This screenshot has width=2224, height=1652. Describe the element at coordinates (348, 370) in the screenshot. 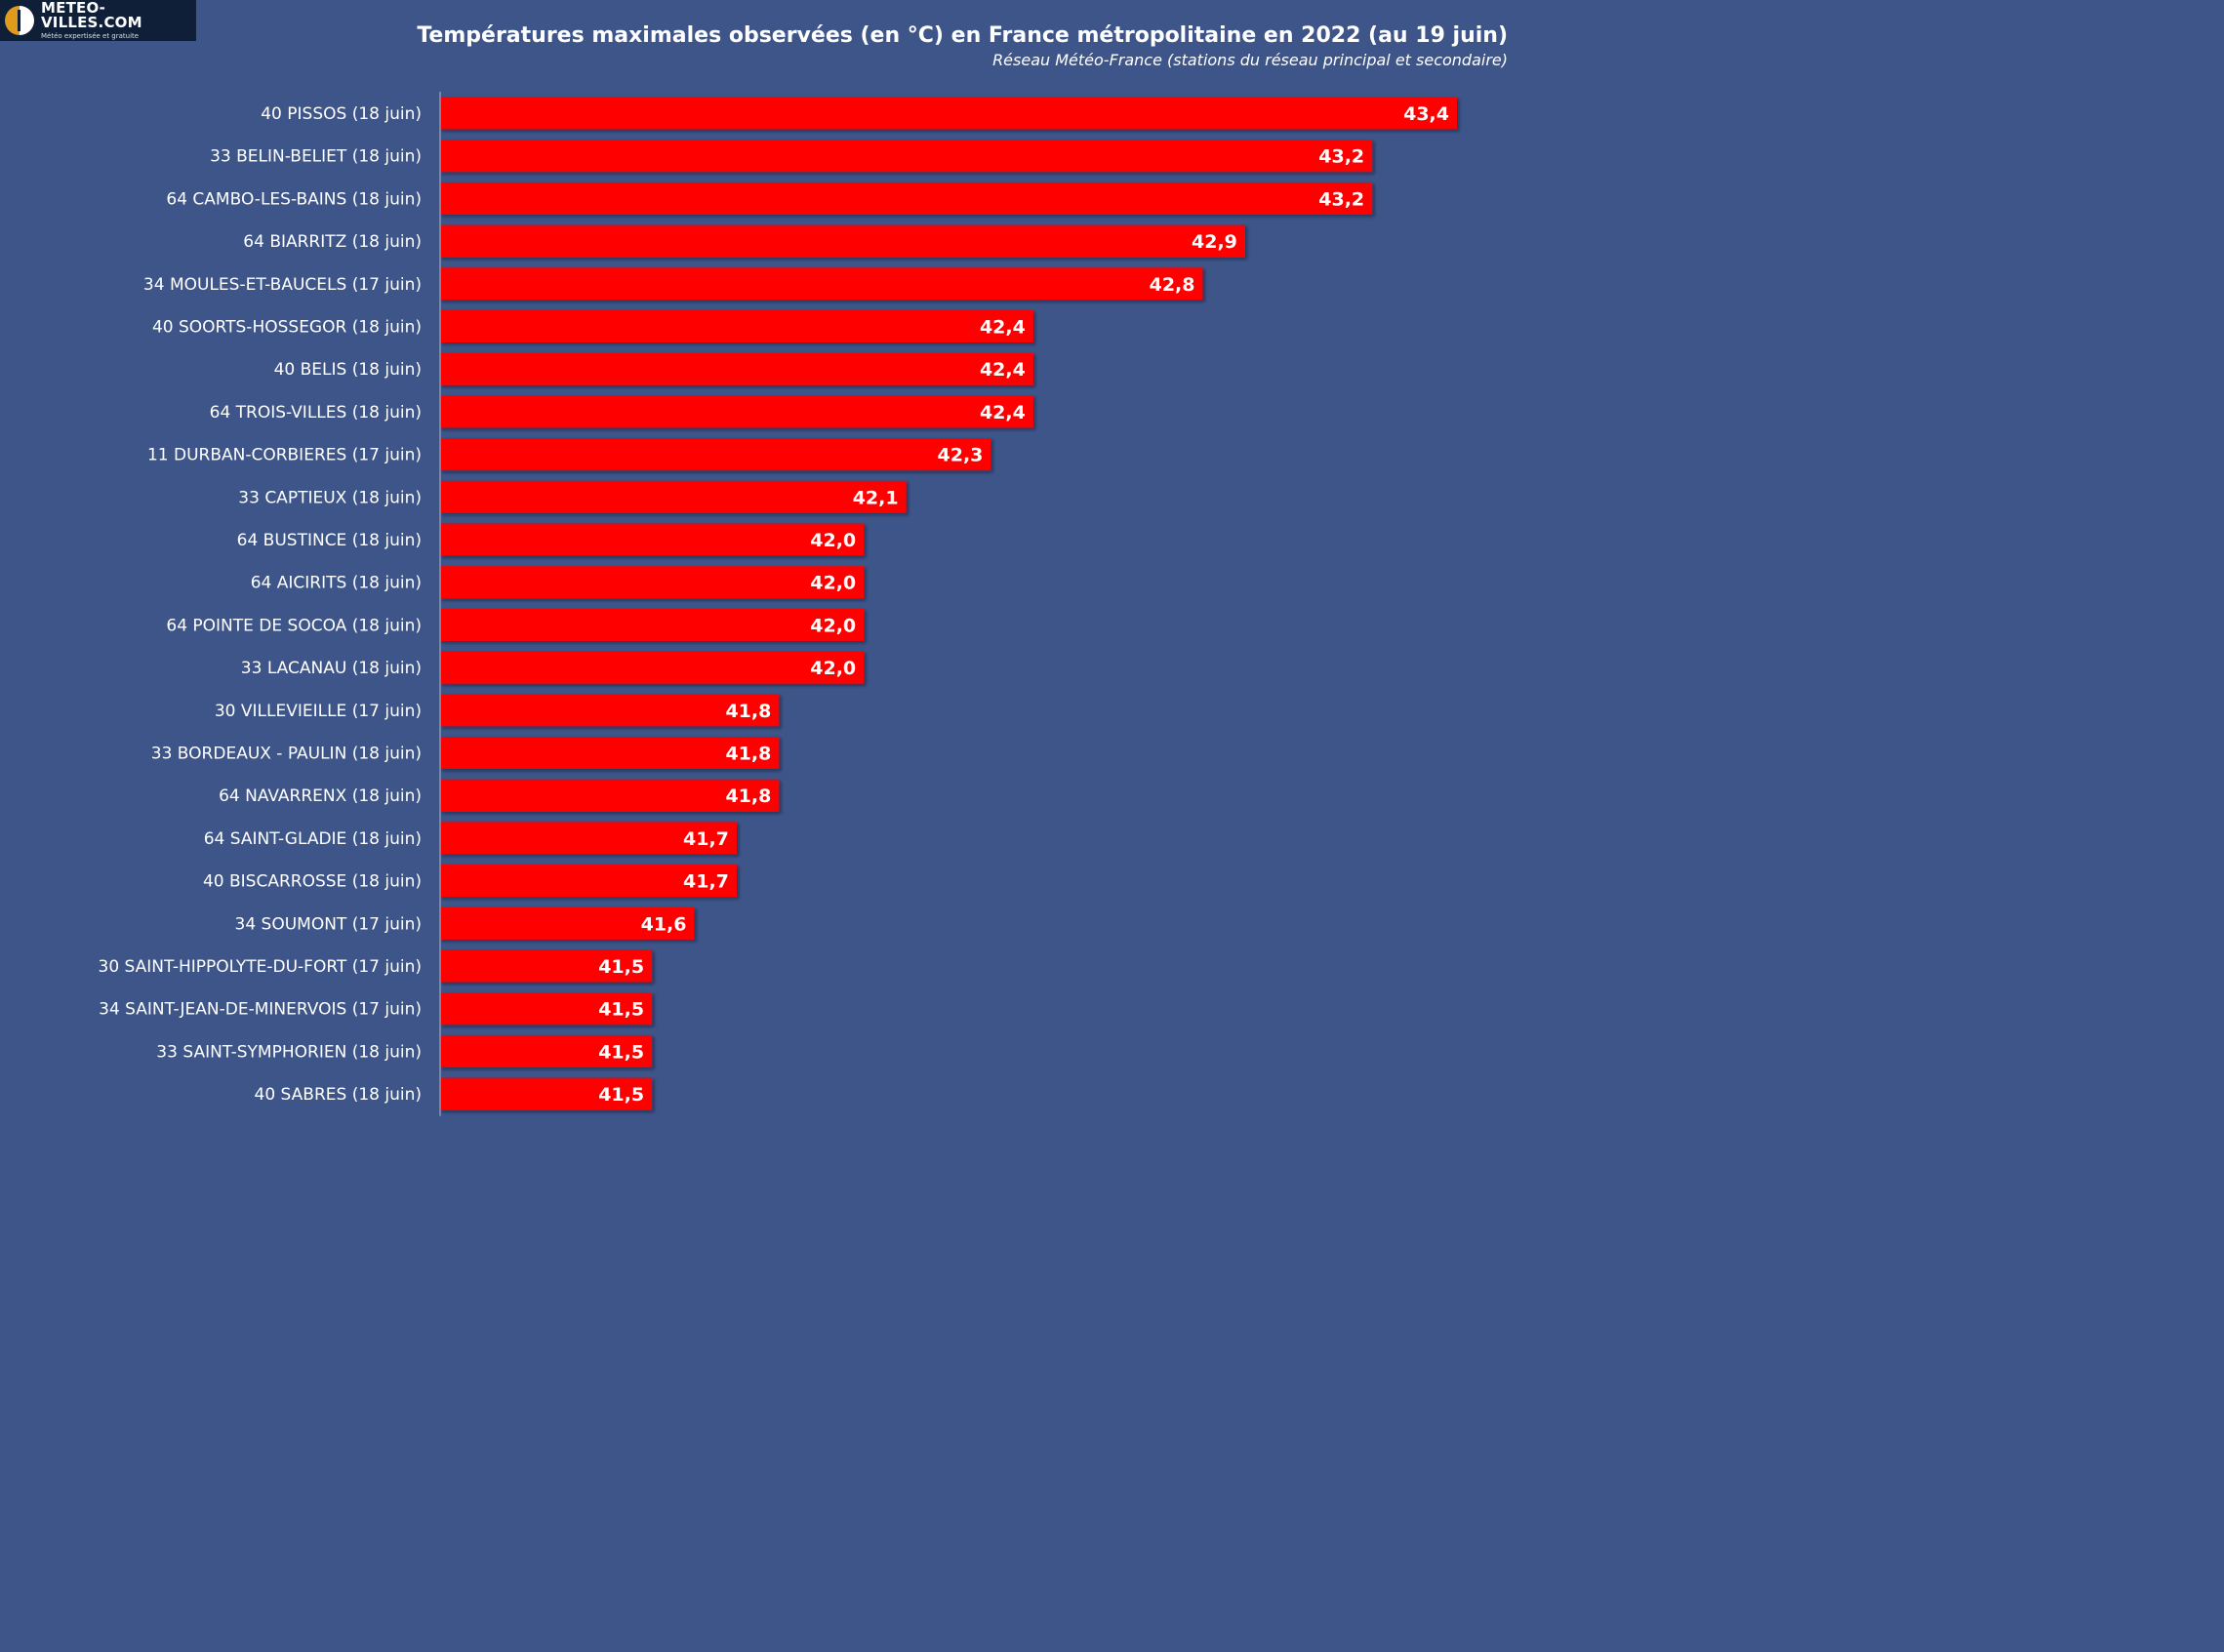

I see `category-label: 40 BELIS (18 juin)` at that location.